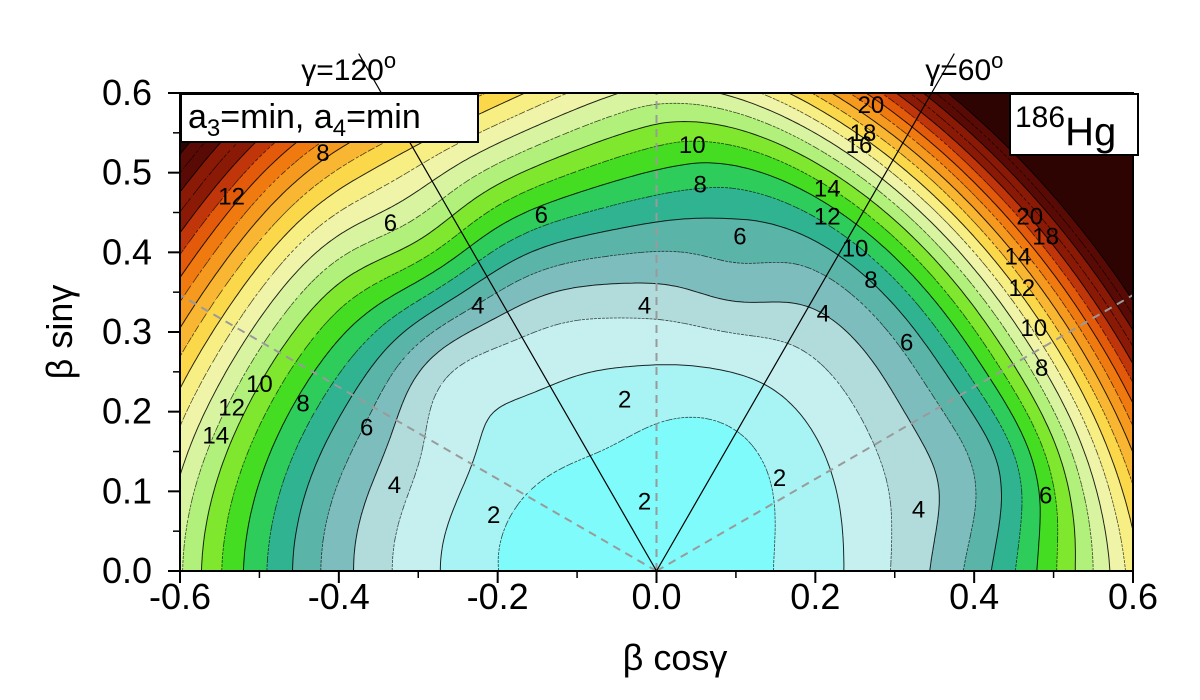 The height and width of the screenshot is (700, 1200). What do you see at coordinates (974, 596) in the screenshot?
I see `x-tick-label: 0.4` at bounding box center [974, 596].